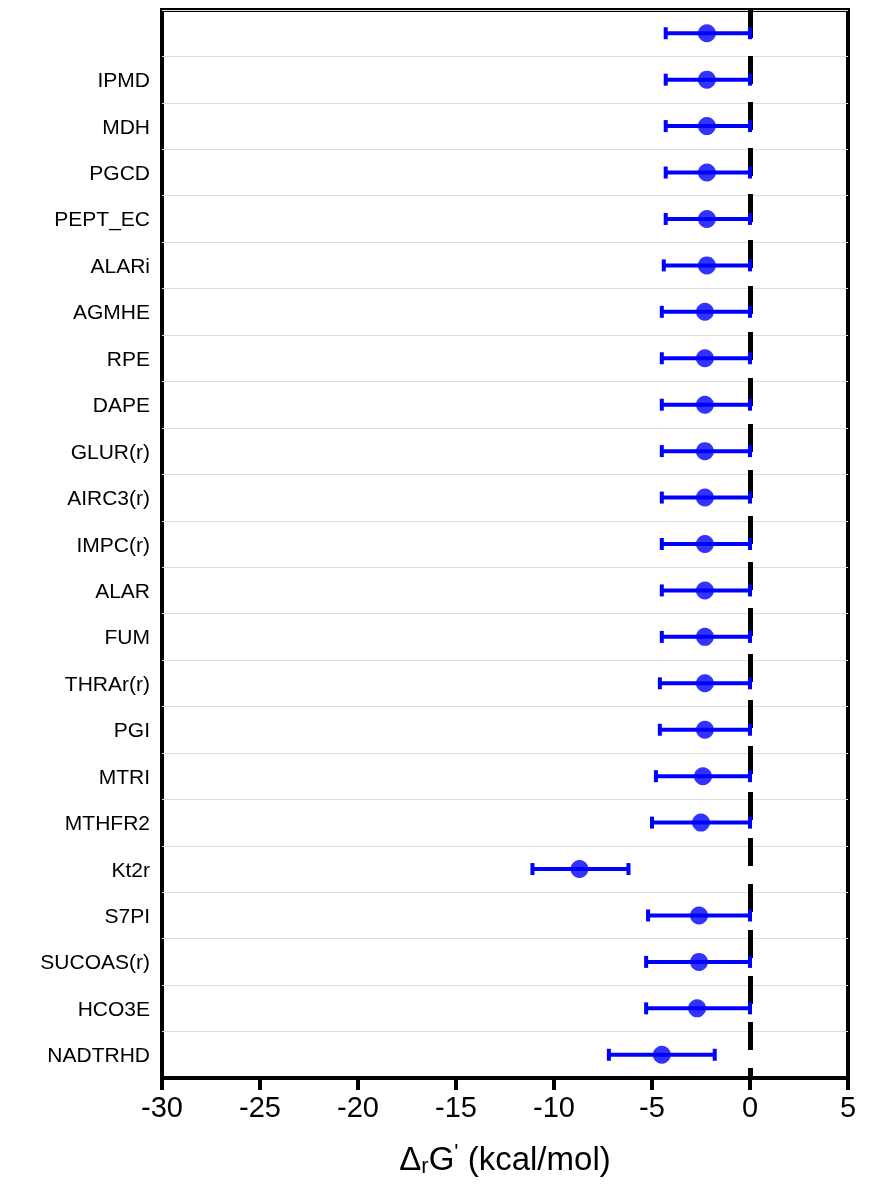 Image resolution: width=870 pixels, height=1194 pixels. Describe the element at coordinates (119, 173) in the screenshot. I see `y-tick-label: PGCD` at that location.